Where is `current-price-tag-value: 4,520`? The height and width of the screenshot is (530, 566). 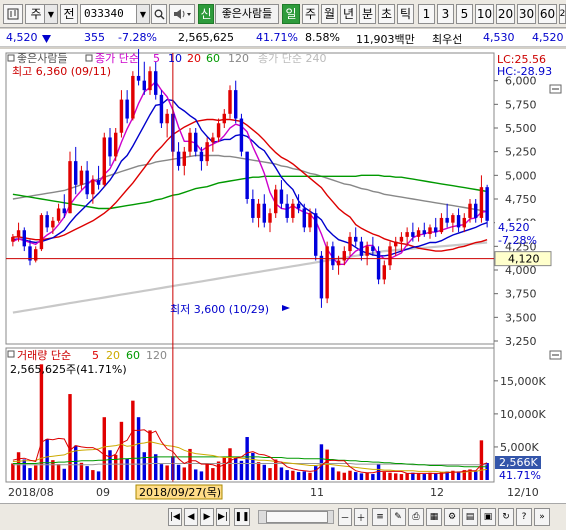 current-price-tag-value: 4,520 is located at coordinates (514, 227).